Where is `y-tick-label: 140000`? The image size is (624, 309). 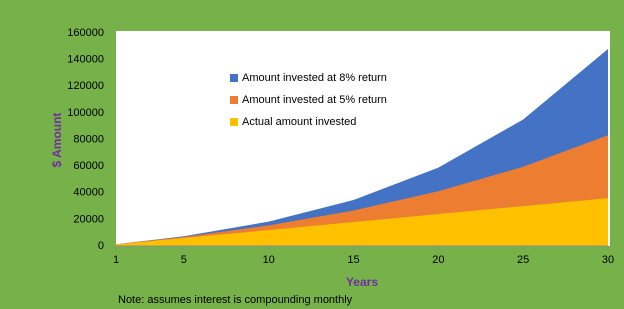 y-tick-label: 140000 is located at coordinates (85, 60).